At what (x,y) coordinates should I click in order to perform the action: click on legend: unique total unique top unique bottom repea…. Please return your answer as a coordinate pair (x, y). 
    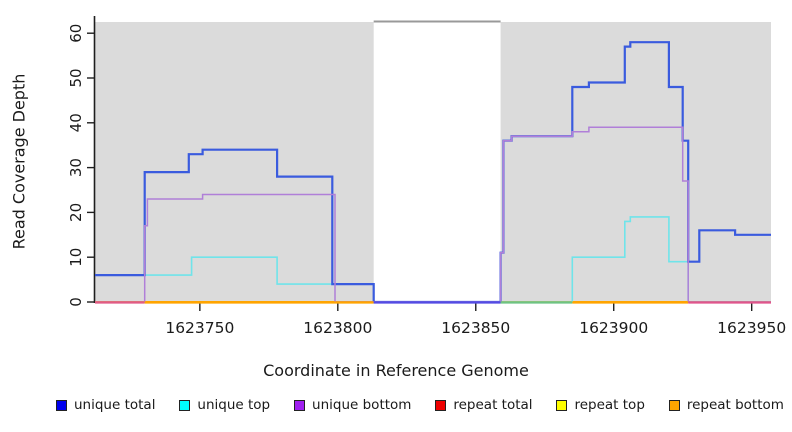
    Looking at the image, I should click on (420, 405).